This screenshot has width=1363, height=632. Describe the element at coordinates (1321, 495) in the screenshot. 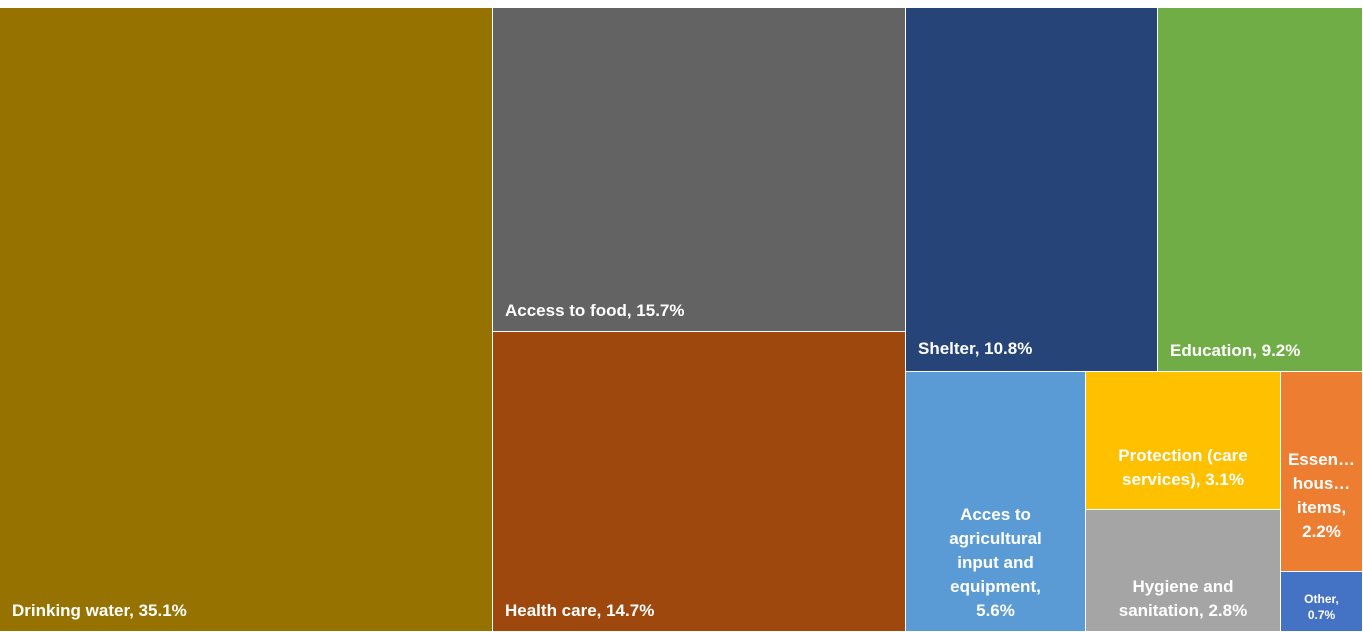

I see `tile-essential-household-items-label: Essen… hous… items, 2.2%` at that location.